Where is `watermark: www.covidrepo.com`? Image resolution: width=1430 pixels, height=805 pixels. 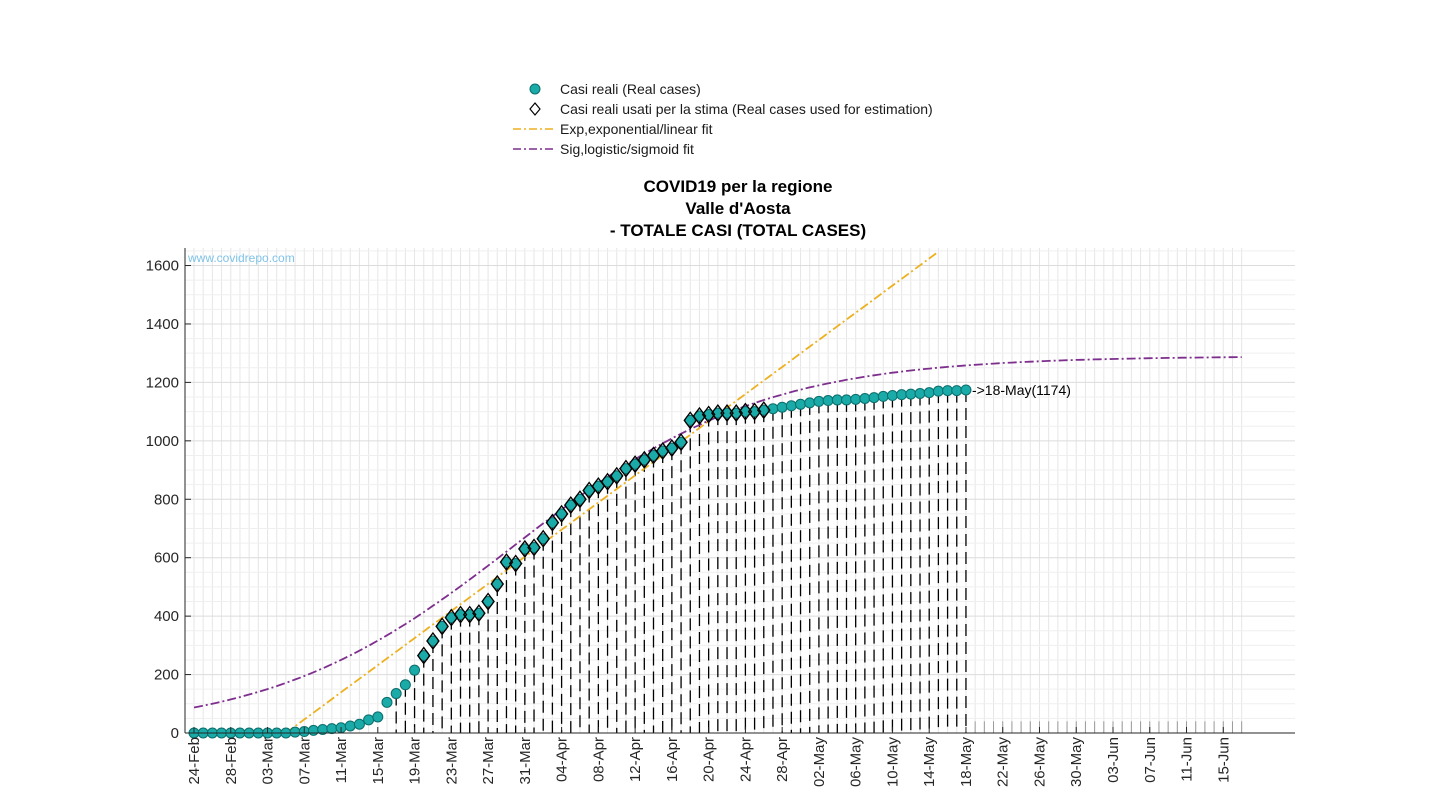
watermark: www.covidrepo.com is located at coordinates (241, 258).